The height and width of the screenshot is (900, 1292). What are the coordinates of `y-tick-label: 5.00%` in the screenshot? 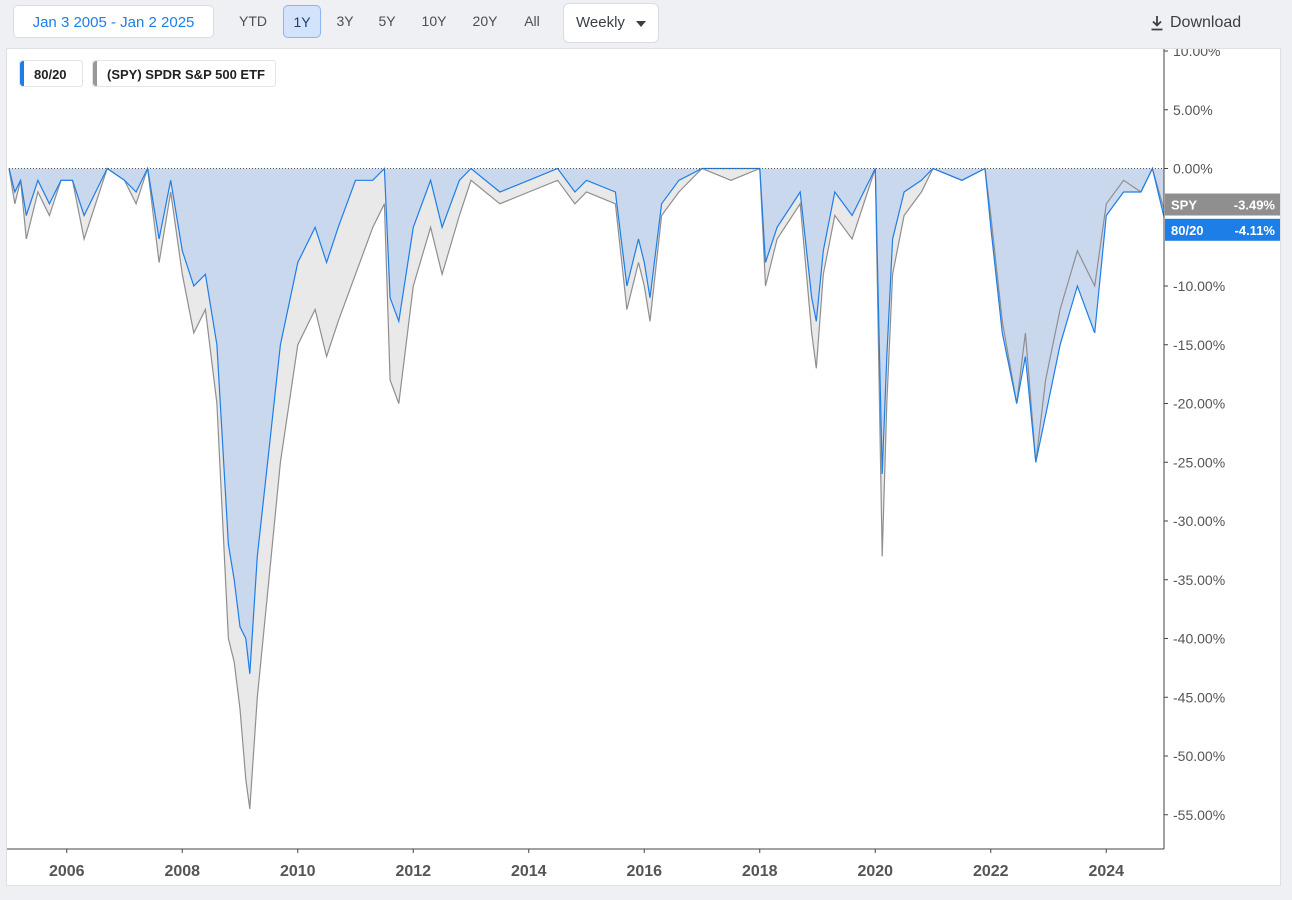 It's located at (1193, 110).